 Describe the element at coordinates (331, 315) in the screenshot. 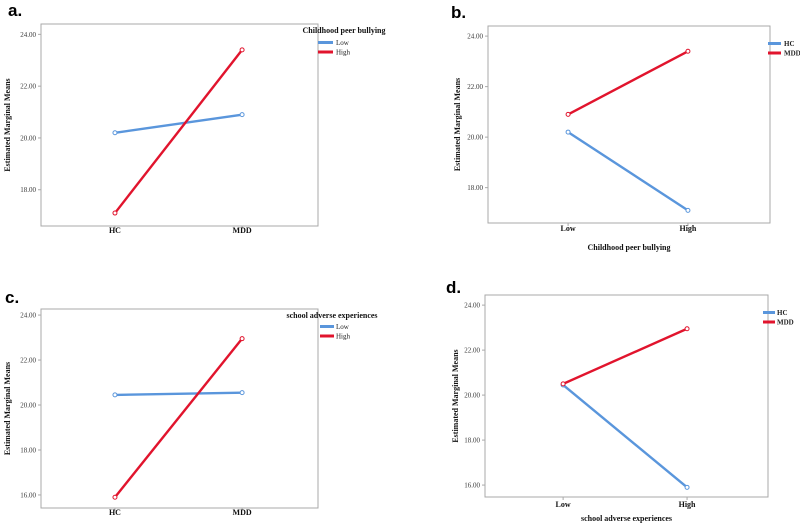

I see `legend-title: school adverse experiences` at that location.